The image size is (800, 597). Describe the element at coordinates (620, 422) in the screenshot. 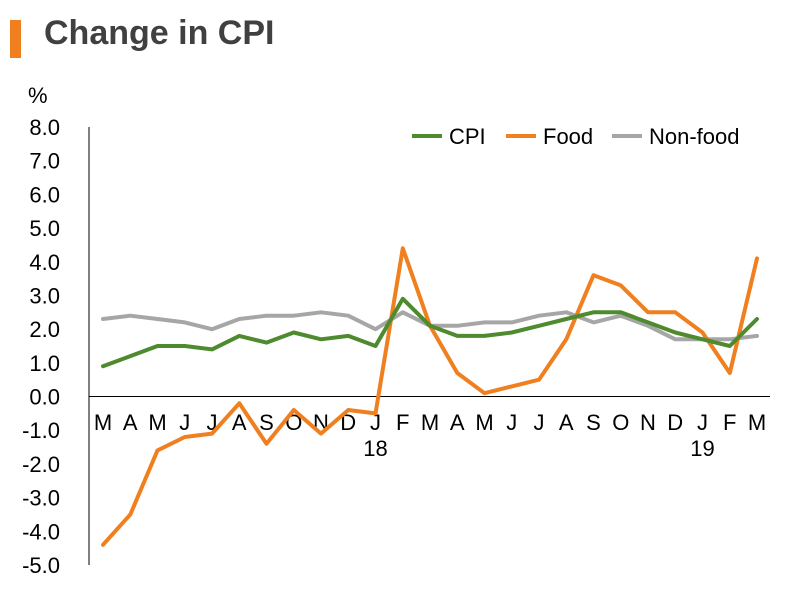

I see `x-tick-label: O` at that location.